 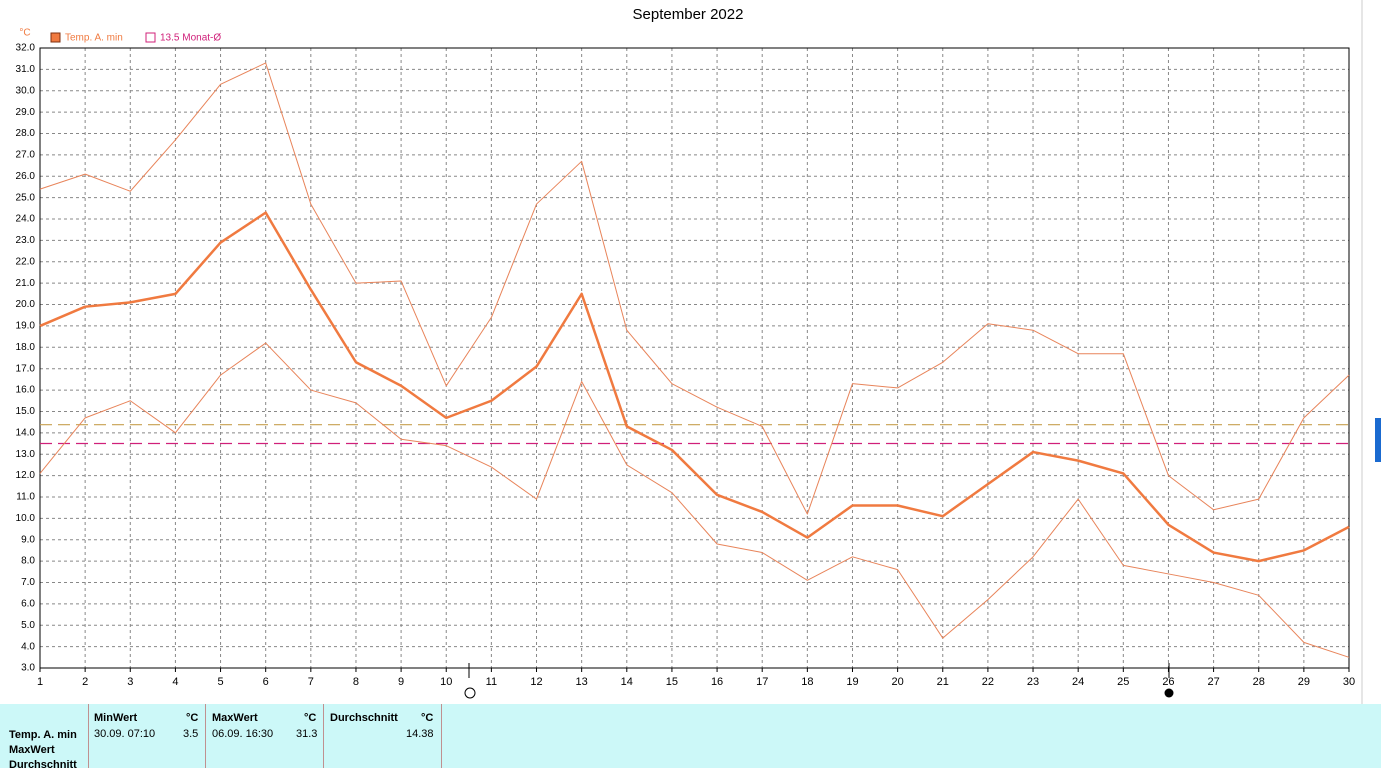 I want to click on header: MaxWert, so click(x=235, y=718).